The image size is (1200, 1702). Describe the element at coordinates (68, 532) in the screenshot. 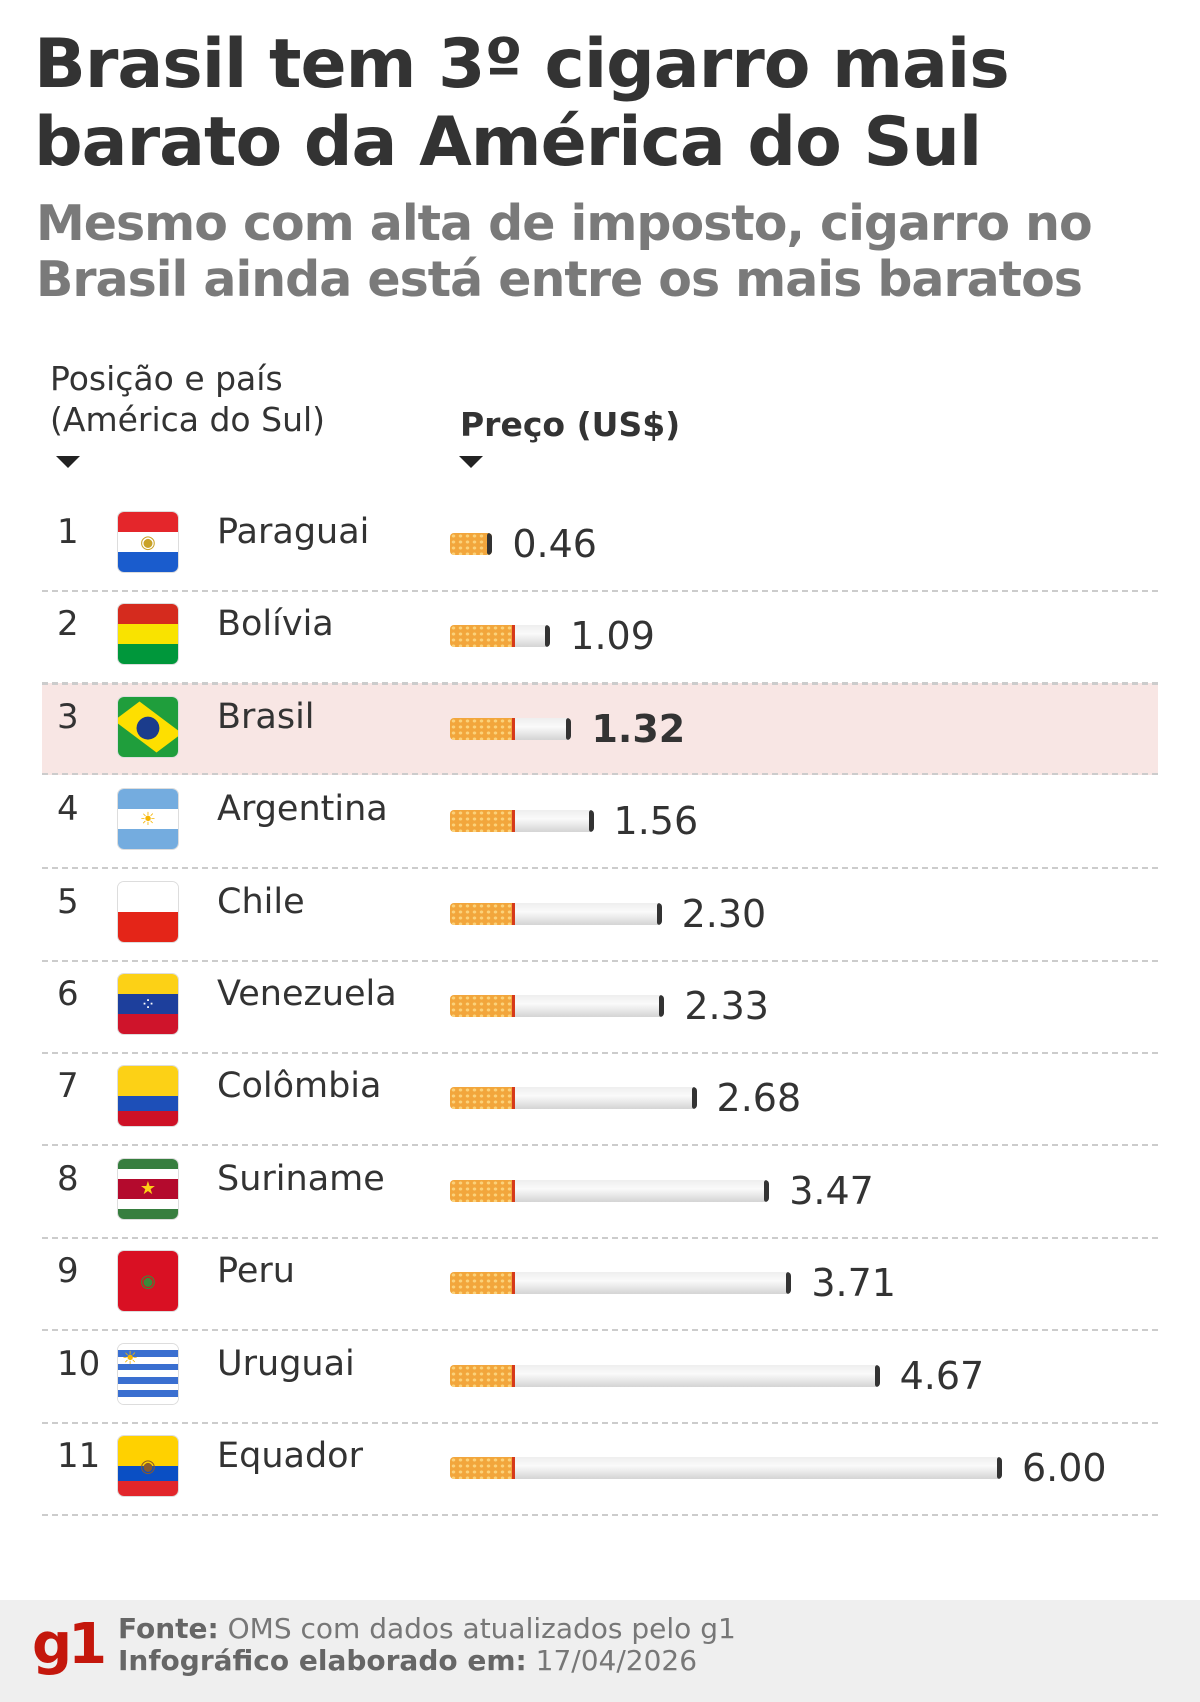

I see `rank: 1` at that location.